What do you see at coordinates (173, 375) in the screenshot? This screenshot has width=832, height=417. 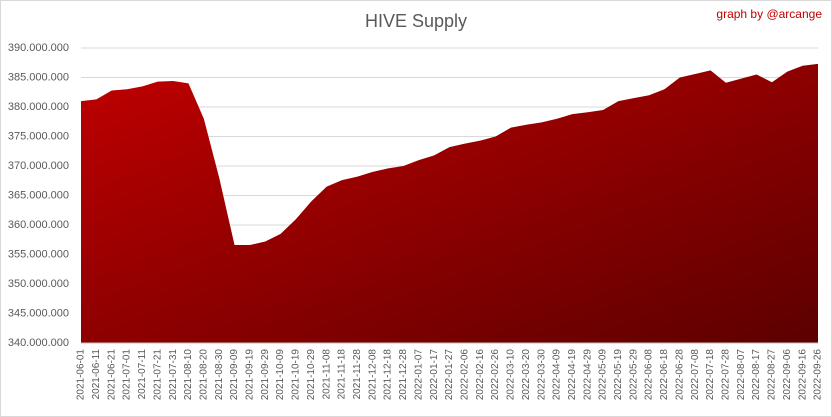 I see `x-tick-label: 2021-07-31` at bounding box center [173, 375].